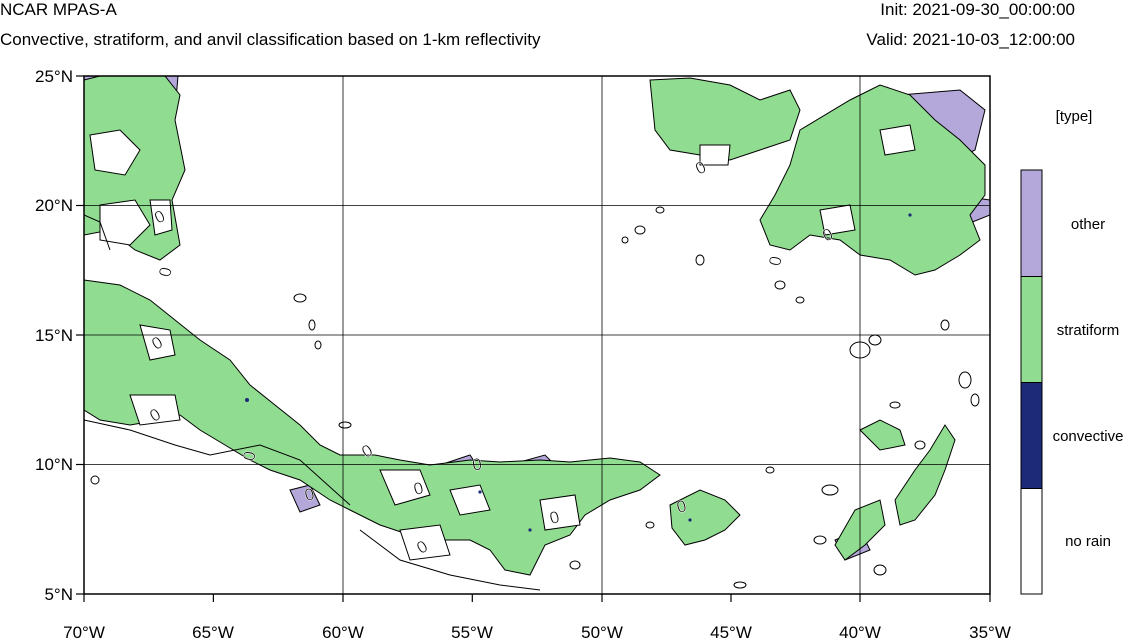 This screenshot has width=1128, height=641. Describe the element at coordinates (1031, 223) in the screenshot. I see `legend-swatch-other` at that location.